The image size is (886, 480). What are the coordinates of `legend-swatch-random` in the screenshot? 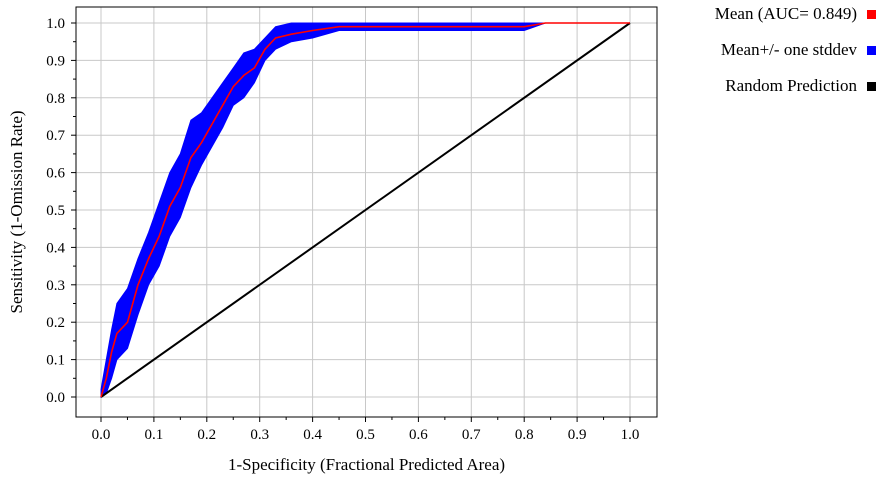 It's located at (871, 86).